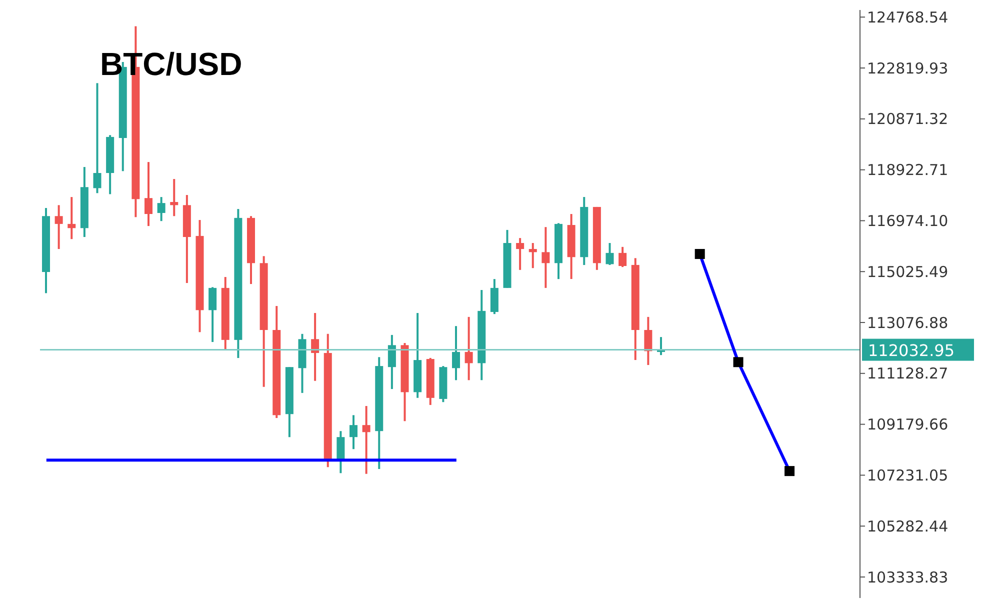 Image resolution: width=1000 pixels, height=600 pixels. Describe the element at coordinates (907, 475) in the screenshot. I see `y-tick-label: 107231.05` at that location.